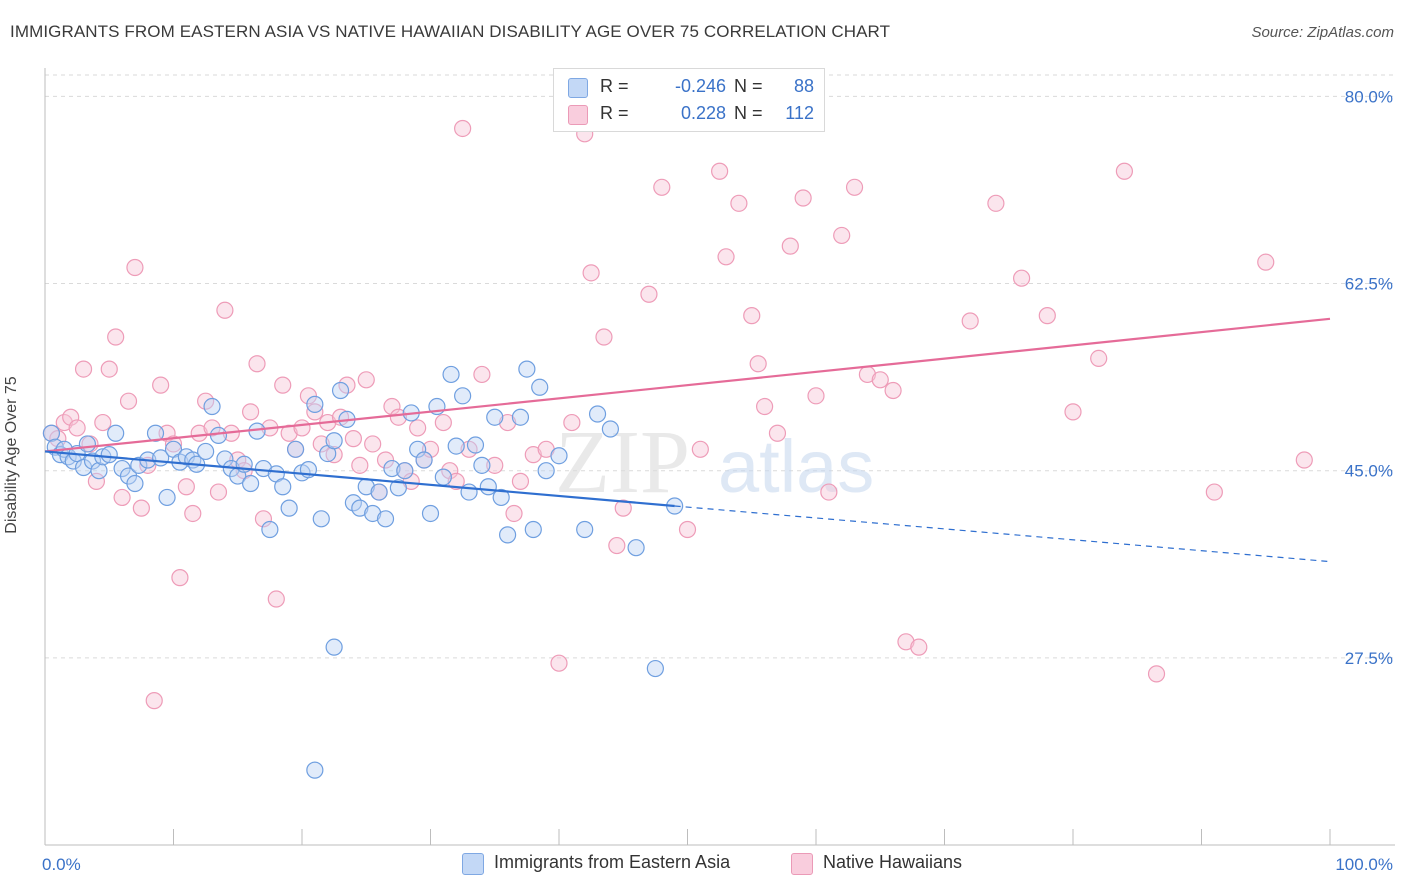  Describe the element at coordinates (796, 466) in the screenshot. I see `watermark-atlas: atlas` at that location.